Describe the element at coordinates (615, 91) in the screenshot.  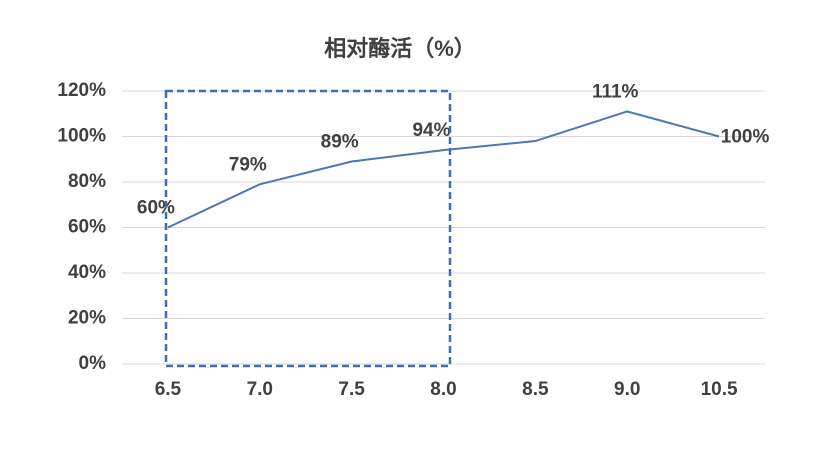
I see `data-label: 111%` at that location.